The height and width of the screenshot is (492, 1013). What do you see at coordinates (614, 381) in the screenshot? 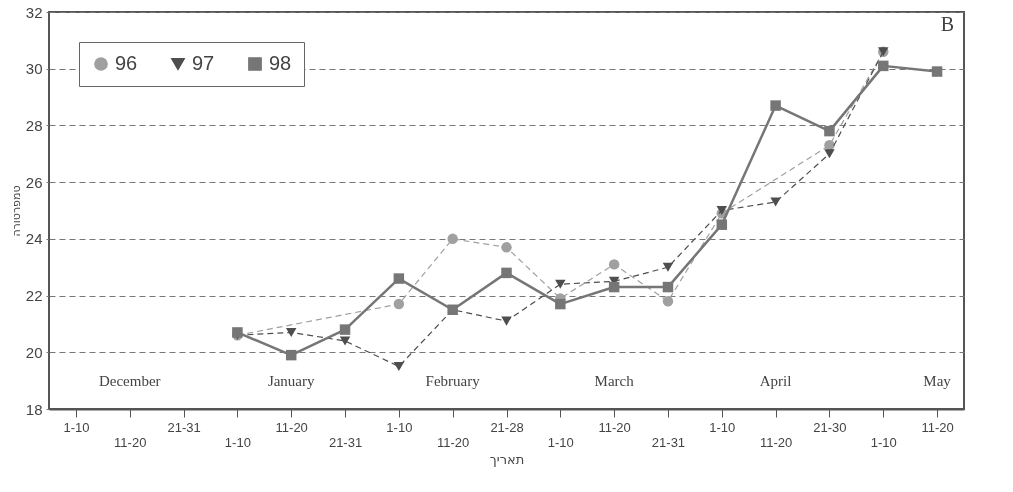
I see `annotation: March` at bounding box center [614, 381].